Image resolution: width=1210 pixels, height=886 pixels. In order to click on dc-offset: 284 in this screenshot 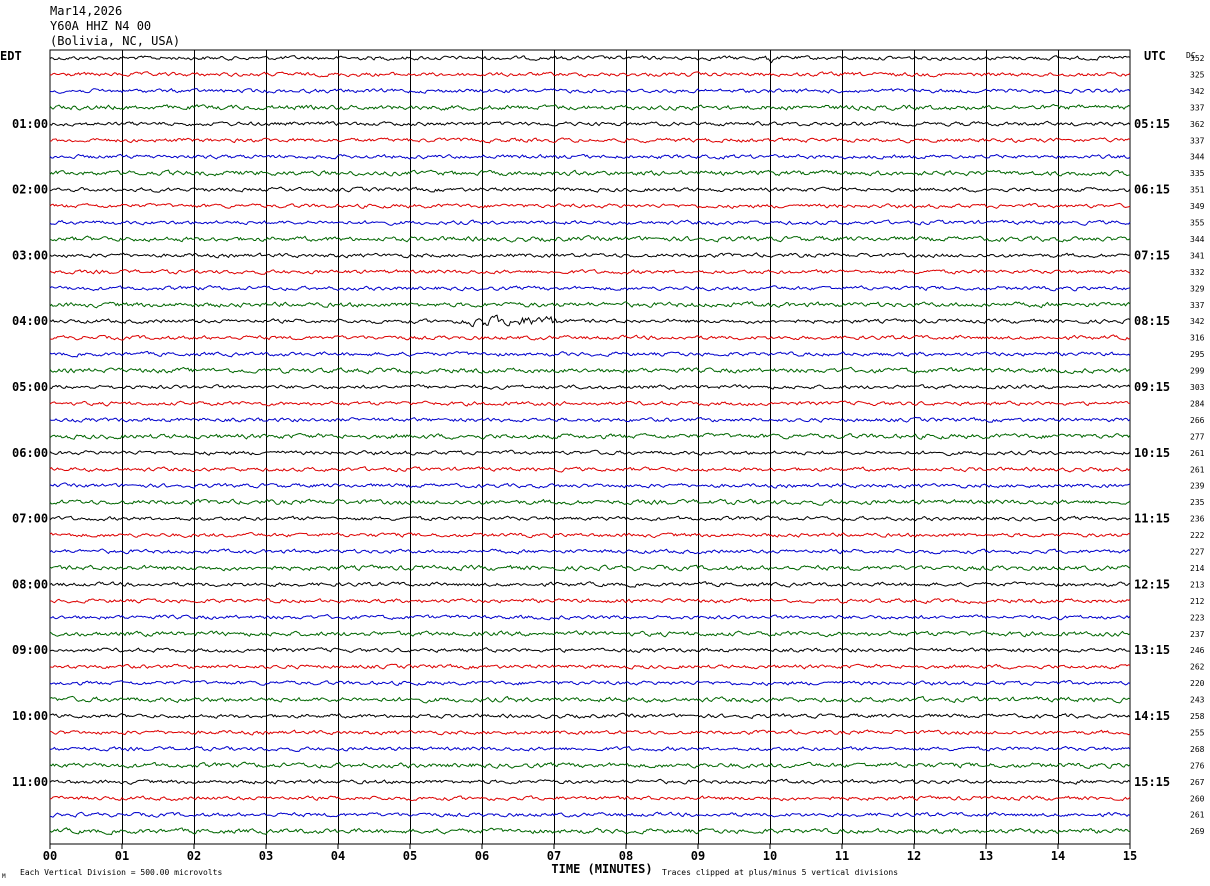, I will do `click(1197, 403)`.